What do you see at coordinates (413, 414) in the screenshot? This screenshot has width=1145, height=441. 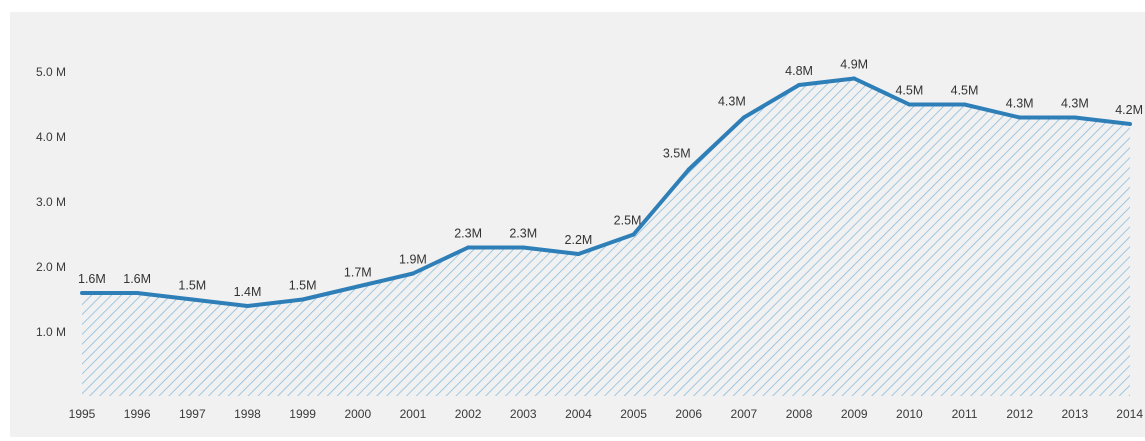 I see `x-tick-label: 2001` at bounding box center [413, 414].